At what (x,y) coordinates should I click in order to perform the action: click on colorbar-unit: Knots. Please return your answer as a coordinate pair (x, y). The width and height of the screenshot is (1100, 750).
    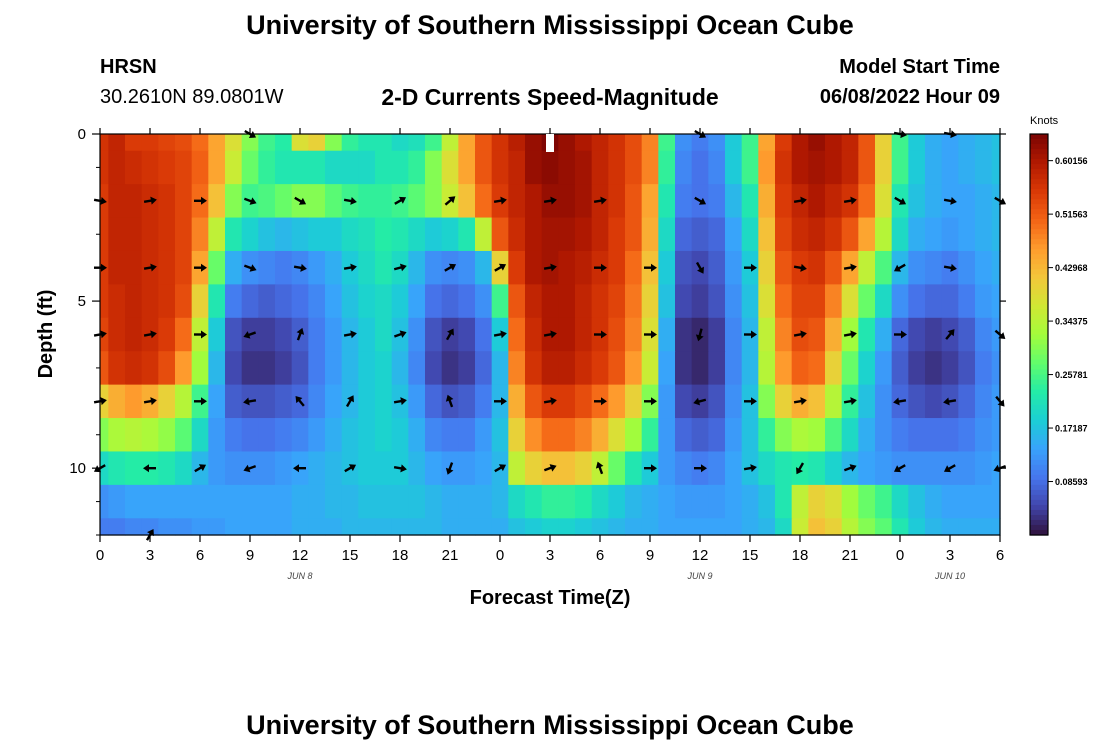
    Looking at the image, I should click on (1044, 121).